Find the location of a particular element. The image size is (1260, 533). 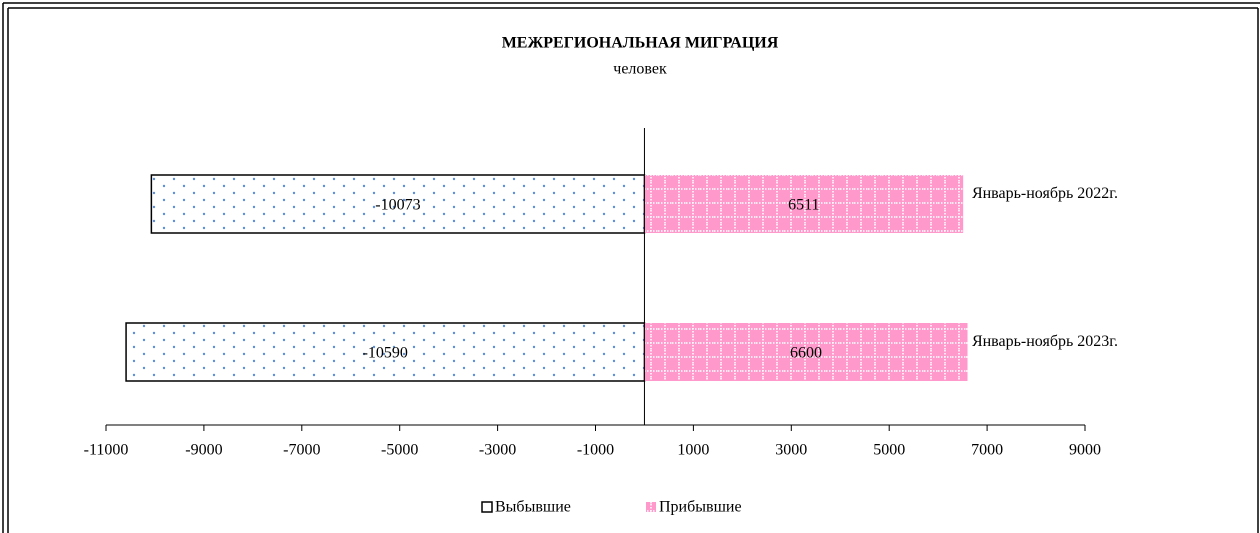

x-tick-label: -3000 is located at coordinates (497, 450).